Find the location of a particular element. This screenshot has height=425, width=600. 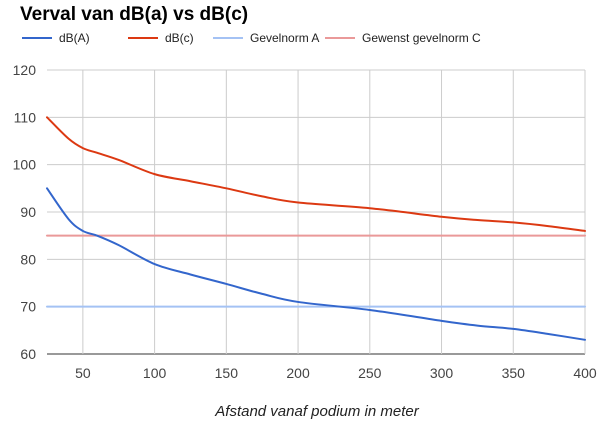

y-tick-label: 110 is located at coordinates (25, 117).